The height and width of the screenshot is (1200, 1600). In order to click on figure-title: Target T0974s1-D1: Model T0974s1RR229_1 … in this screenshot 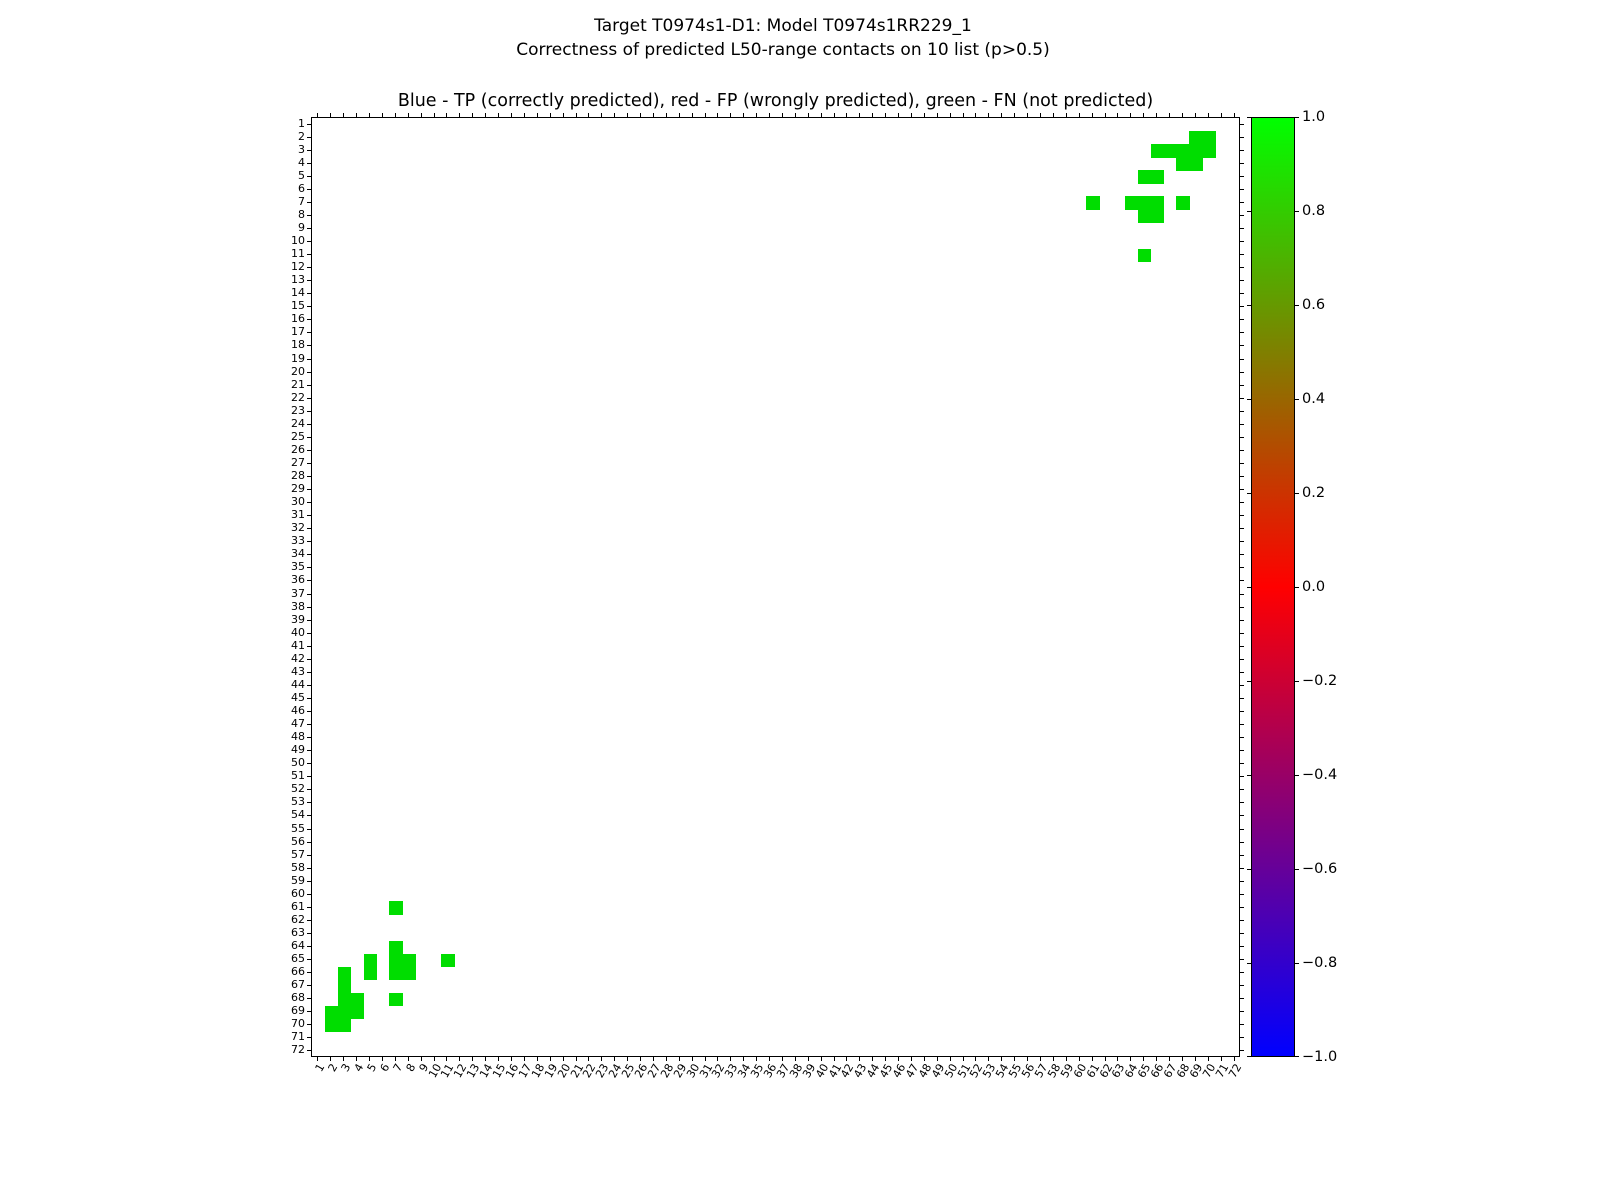, I will do `click(783, 38)`.